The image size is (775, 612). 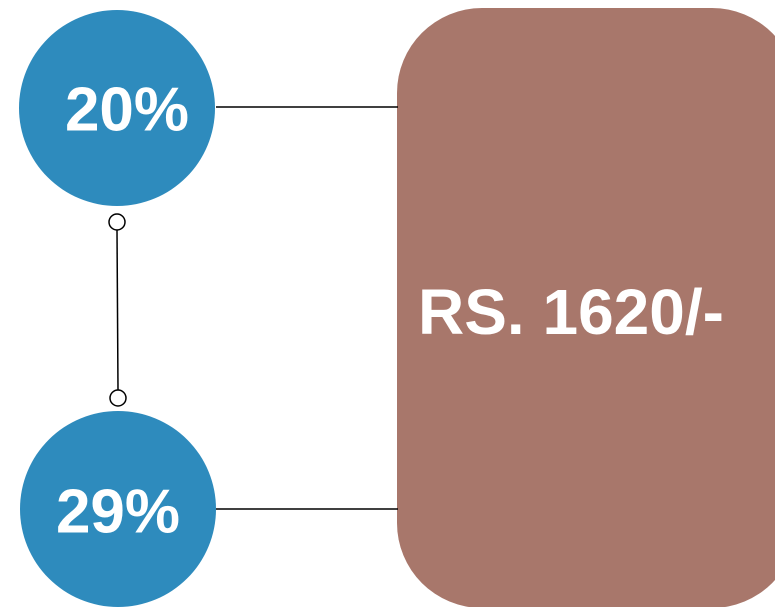 What do you see at coordinates (127, 110) in the screenshot?
I see `node-label: 20%` at bounding box center [127, 110].